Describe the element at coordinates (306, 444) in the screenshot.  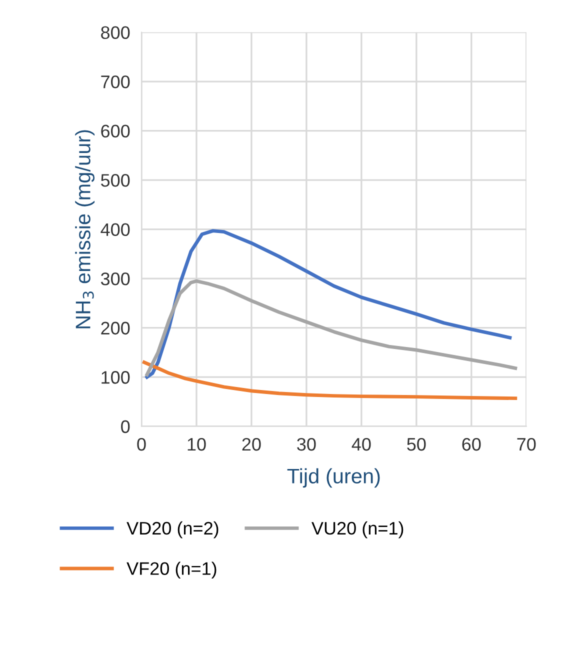
I see `x-tick-label: 30` at that location.